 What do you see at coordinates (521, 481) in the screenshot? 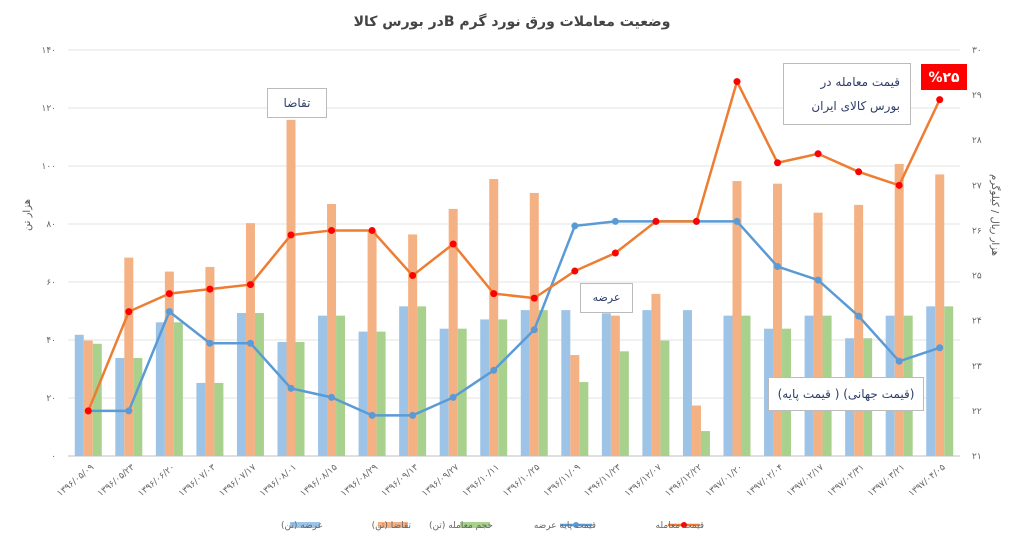
I see `x-tick-label: ۱۳۹۶/۱۰/۲۵` at bounding box center [521, 481].